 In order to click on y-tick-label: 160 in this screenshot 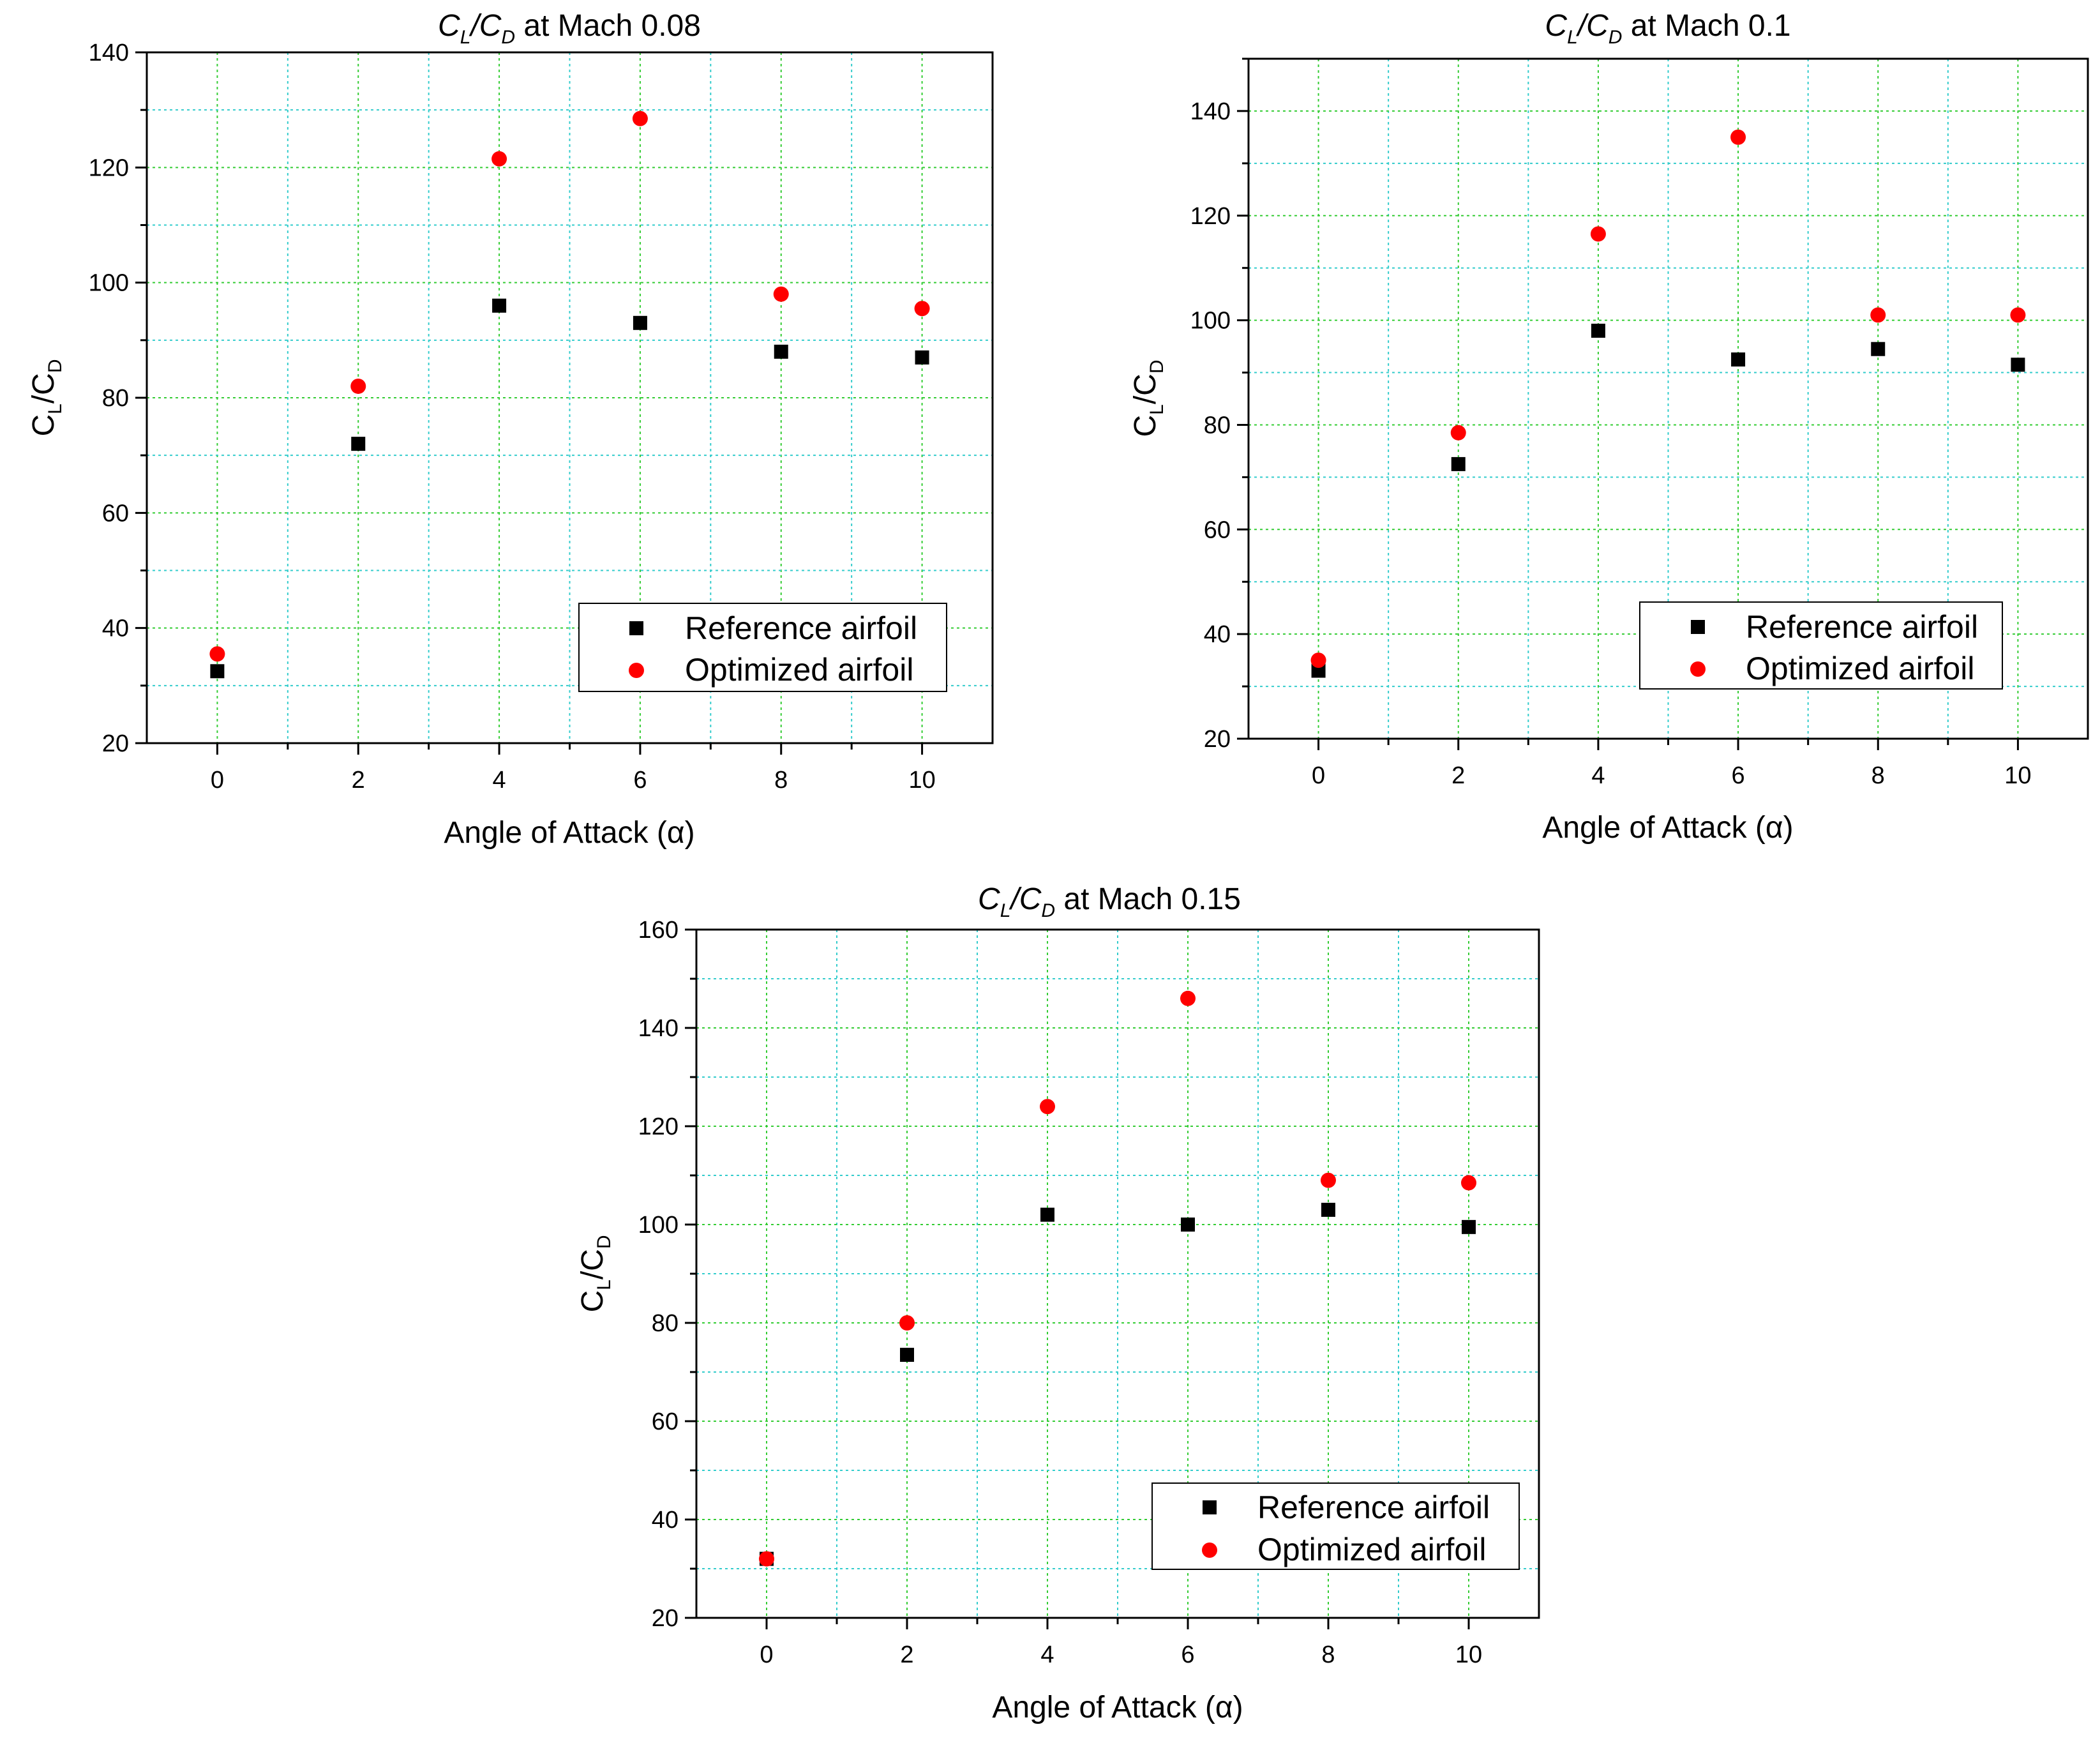, I will do `click(659, 931)`.